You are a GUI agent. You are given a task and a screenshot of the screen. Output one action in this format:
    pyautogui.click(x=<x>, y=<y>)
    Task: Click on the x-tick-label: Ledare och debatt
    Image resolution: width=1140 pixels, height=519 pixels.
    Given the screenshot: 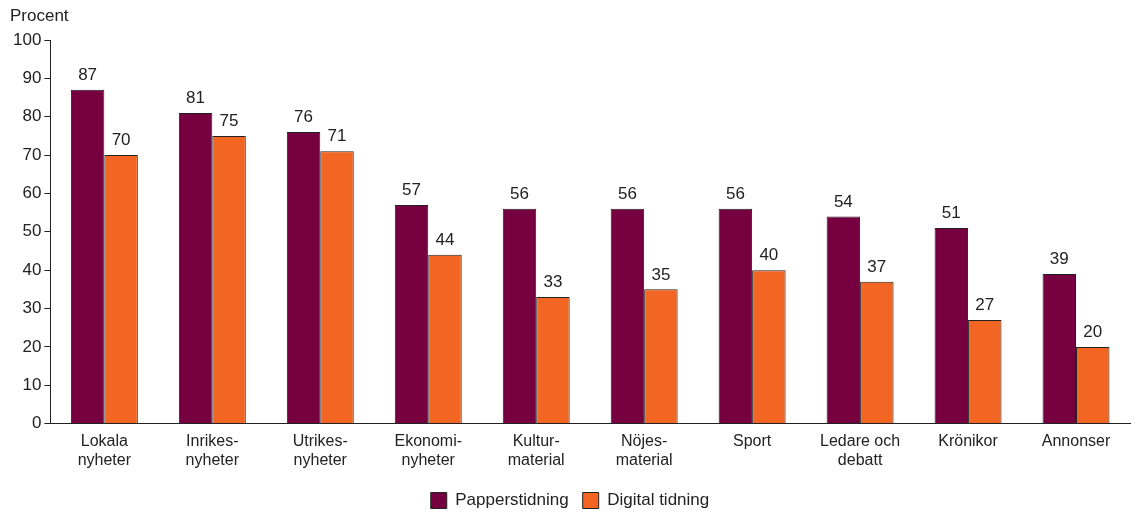 What is the action you would take?
    pyautogui.click(x=860, y=449)
    